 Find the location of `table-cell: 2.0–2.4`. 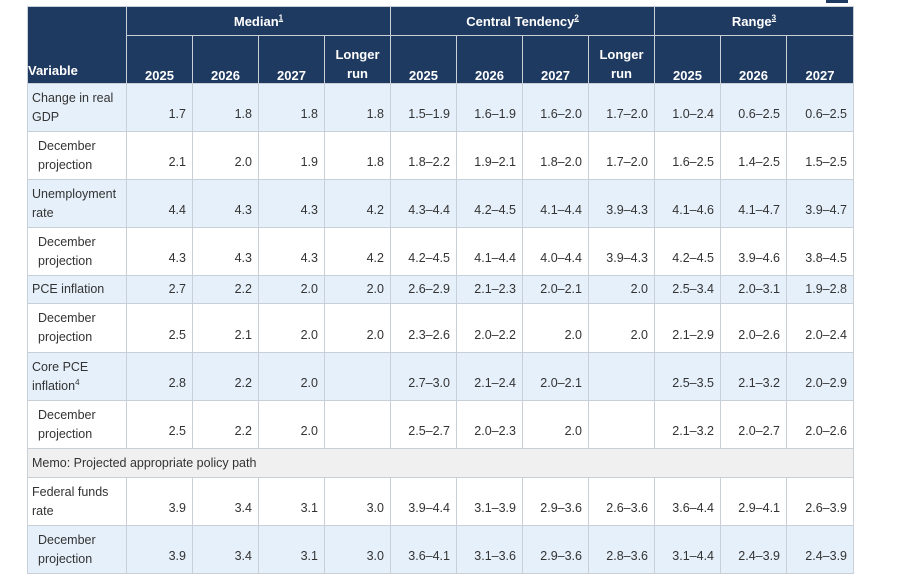

table-cell: 2.0–2.4 is located at coordinates (820, 328).